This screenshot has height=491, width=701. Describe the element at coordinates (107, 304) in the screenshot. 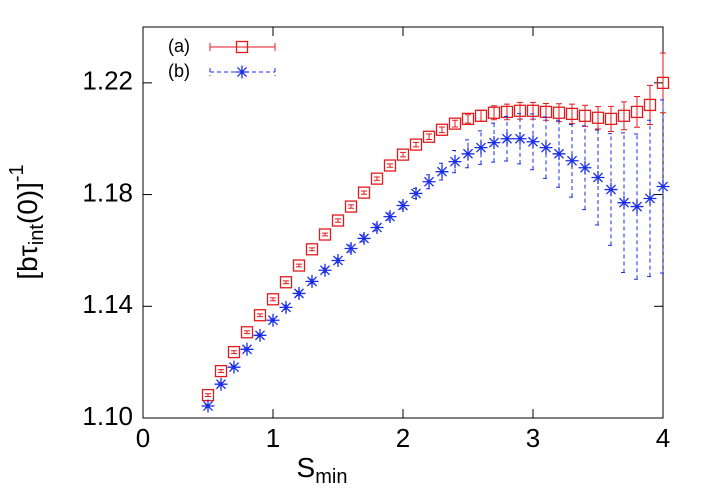

I see `y-tick-label: 1.14` at that location.